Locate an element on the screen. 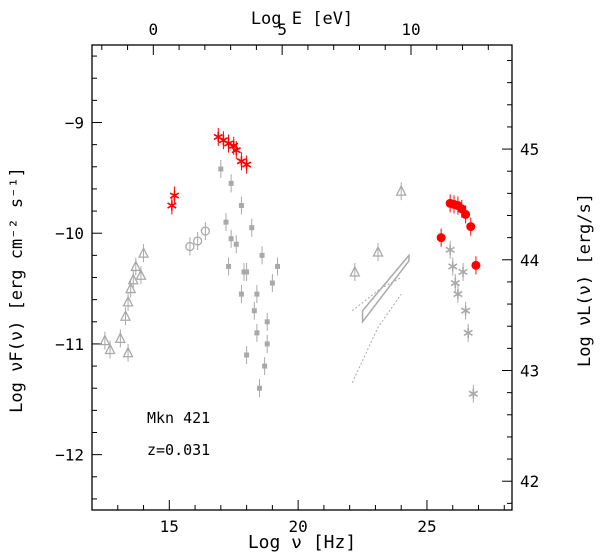 The width and height of the screenshot is (600, 555). fermi-bowtie-lower is located at coordinates (376, 338).